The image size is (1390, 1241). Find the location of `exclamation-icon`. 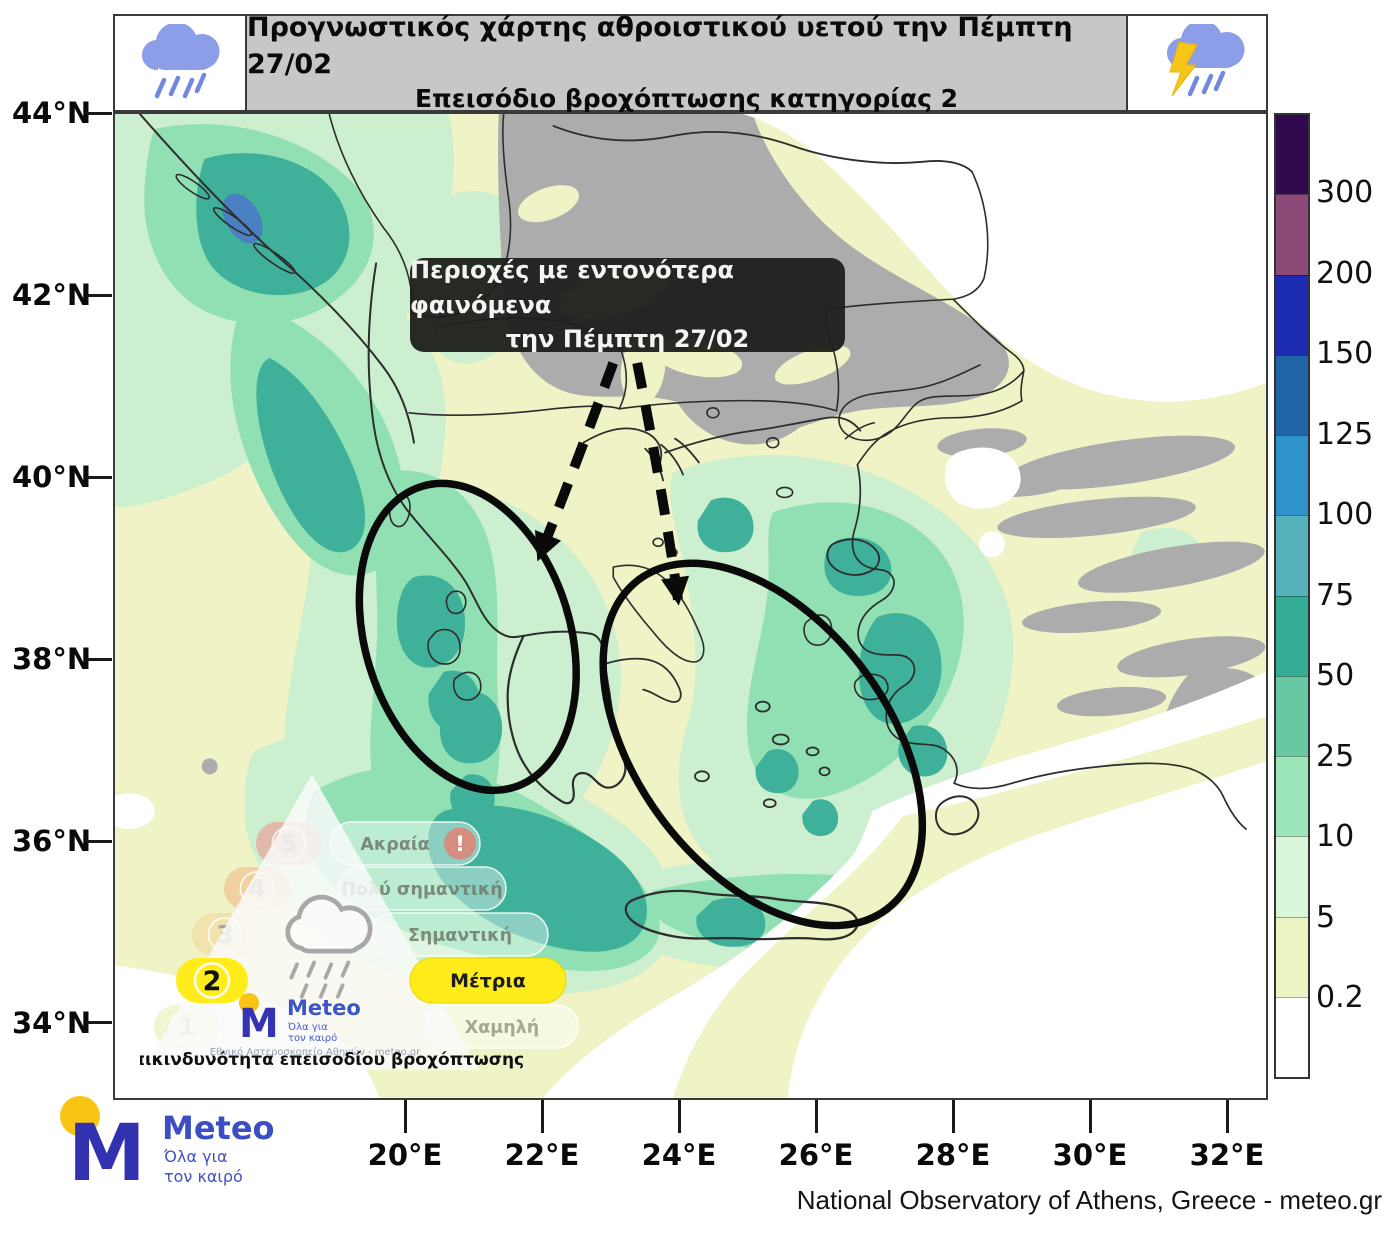

exclamation-icon is located at coordinates (460, 843).